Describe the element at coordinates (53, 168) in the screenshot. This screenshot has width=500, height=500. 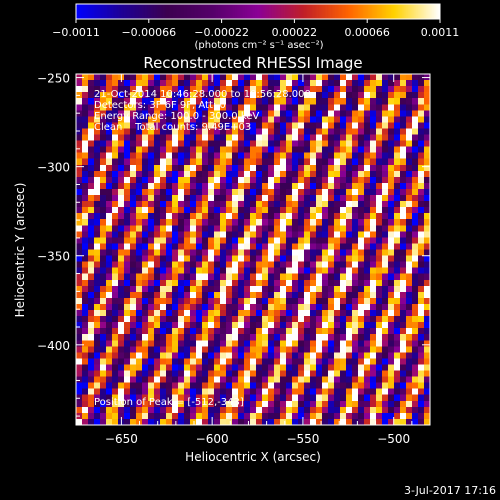
I see `y-tick-label: −300` at that location.